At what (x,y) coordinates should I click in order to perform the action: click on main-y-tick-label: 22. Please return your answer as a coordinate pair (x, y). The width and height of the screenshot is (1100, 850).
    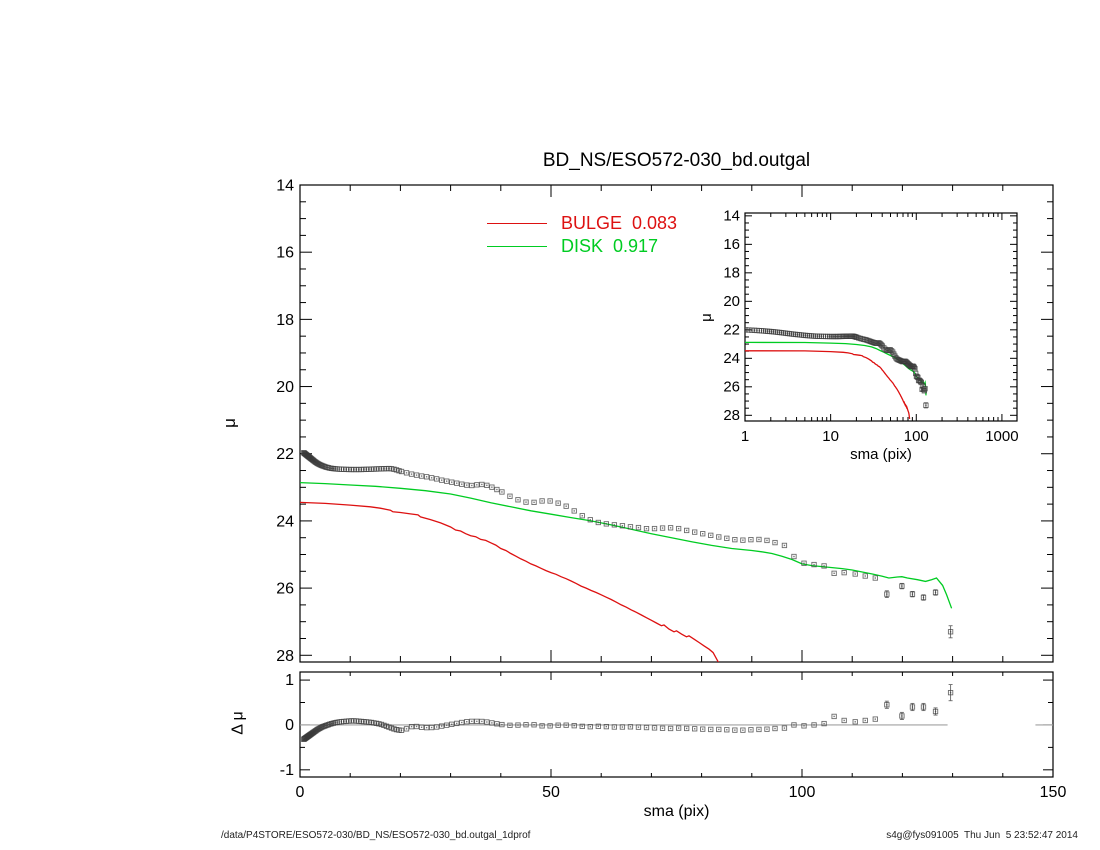
    Looking at the image, I should click on (285, 454).